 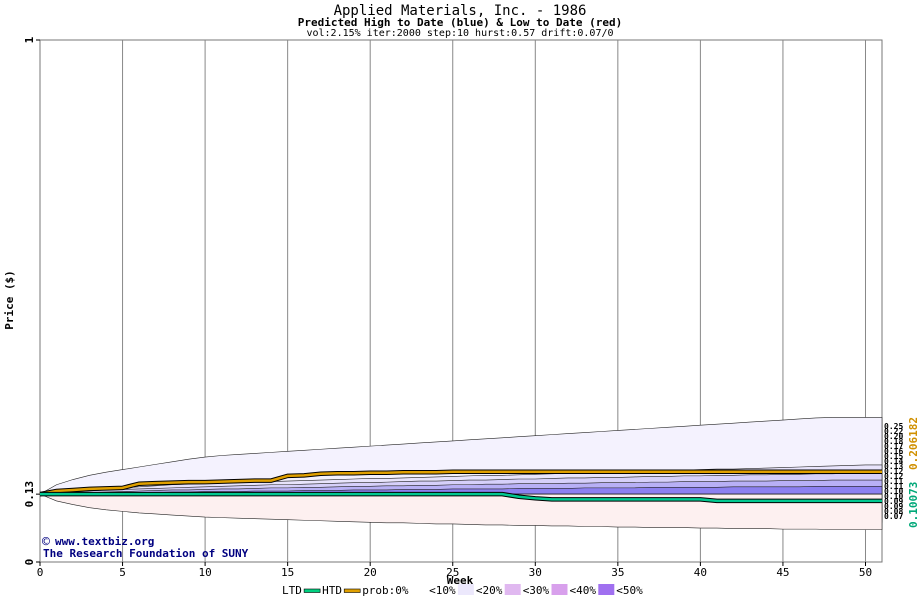 I want to click on legend-label: <20%, so click(x=489, y=590).